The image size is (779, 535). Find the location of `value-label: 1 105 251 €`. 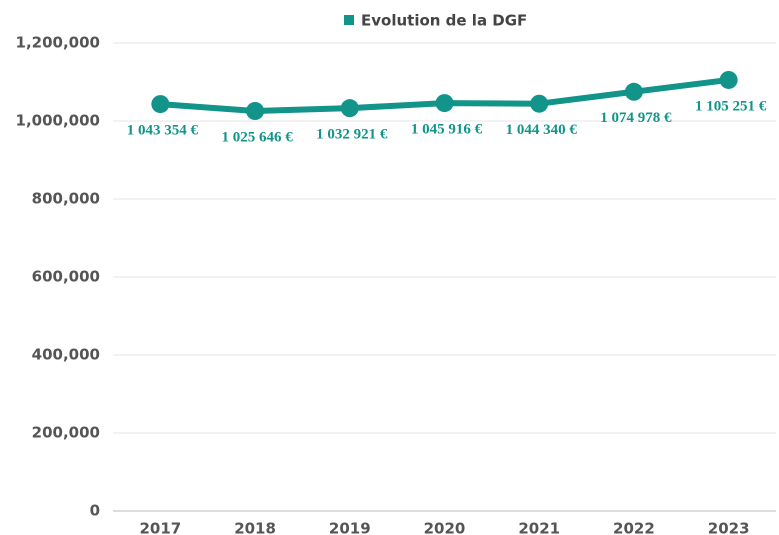

value-label: 1 105 251 € is located at coordinates (731, 106).